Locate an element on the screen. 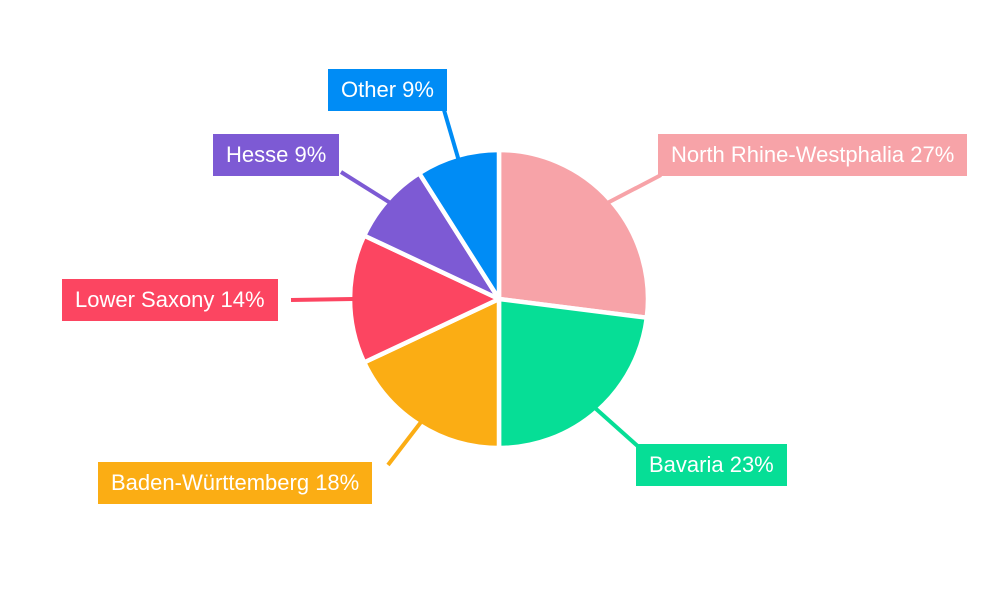 The image size is (1000, 600). callout-label-hesse: Hesse 9% is located at coordinates (276, 155).